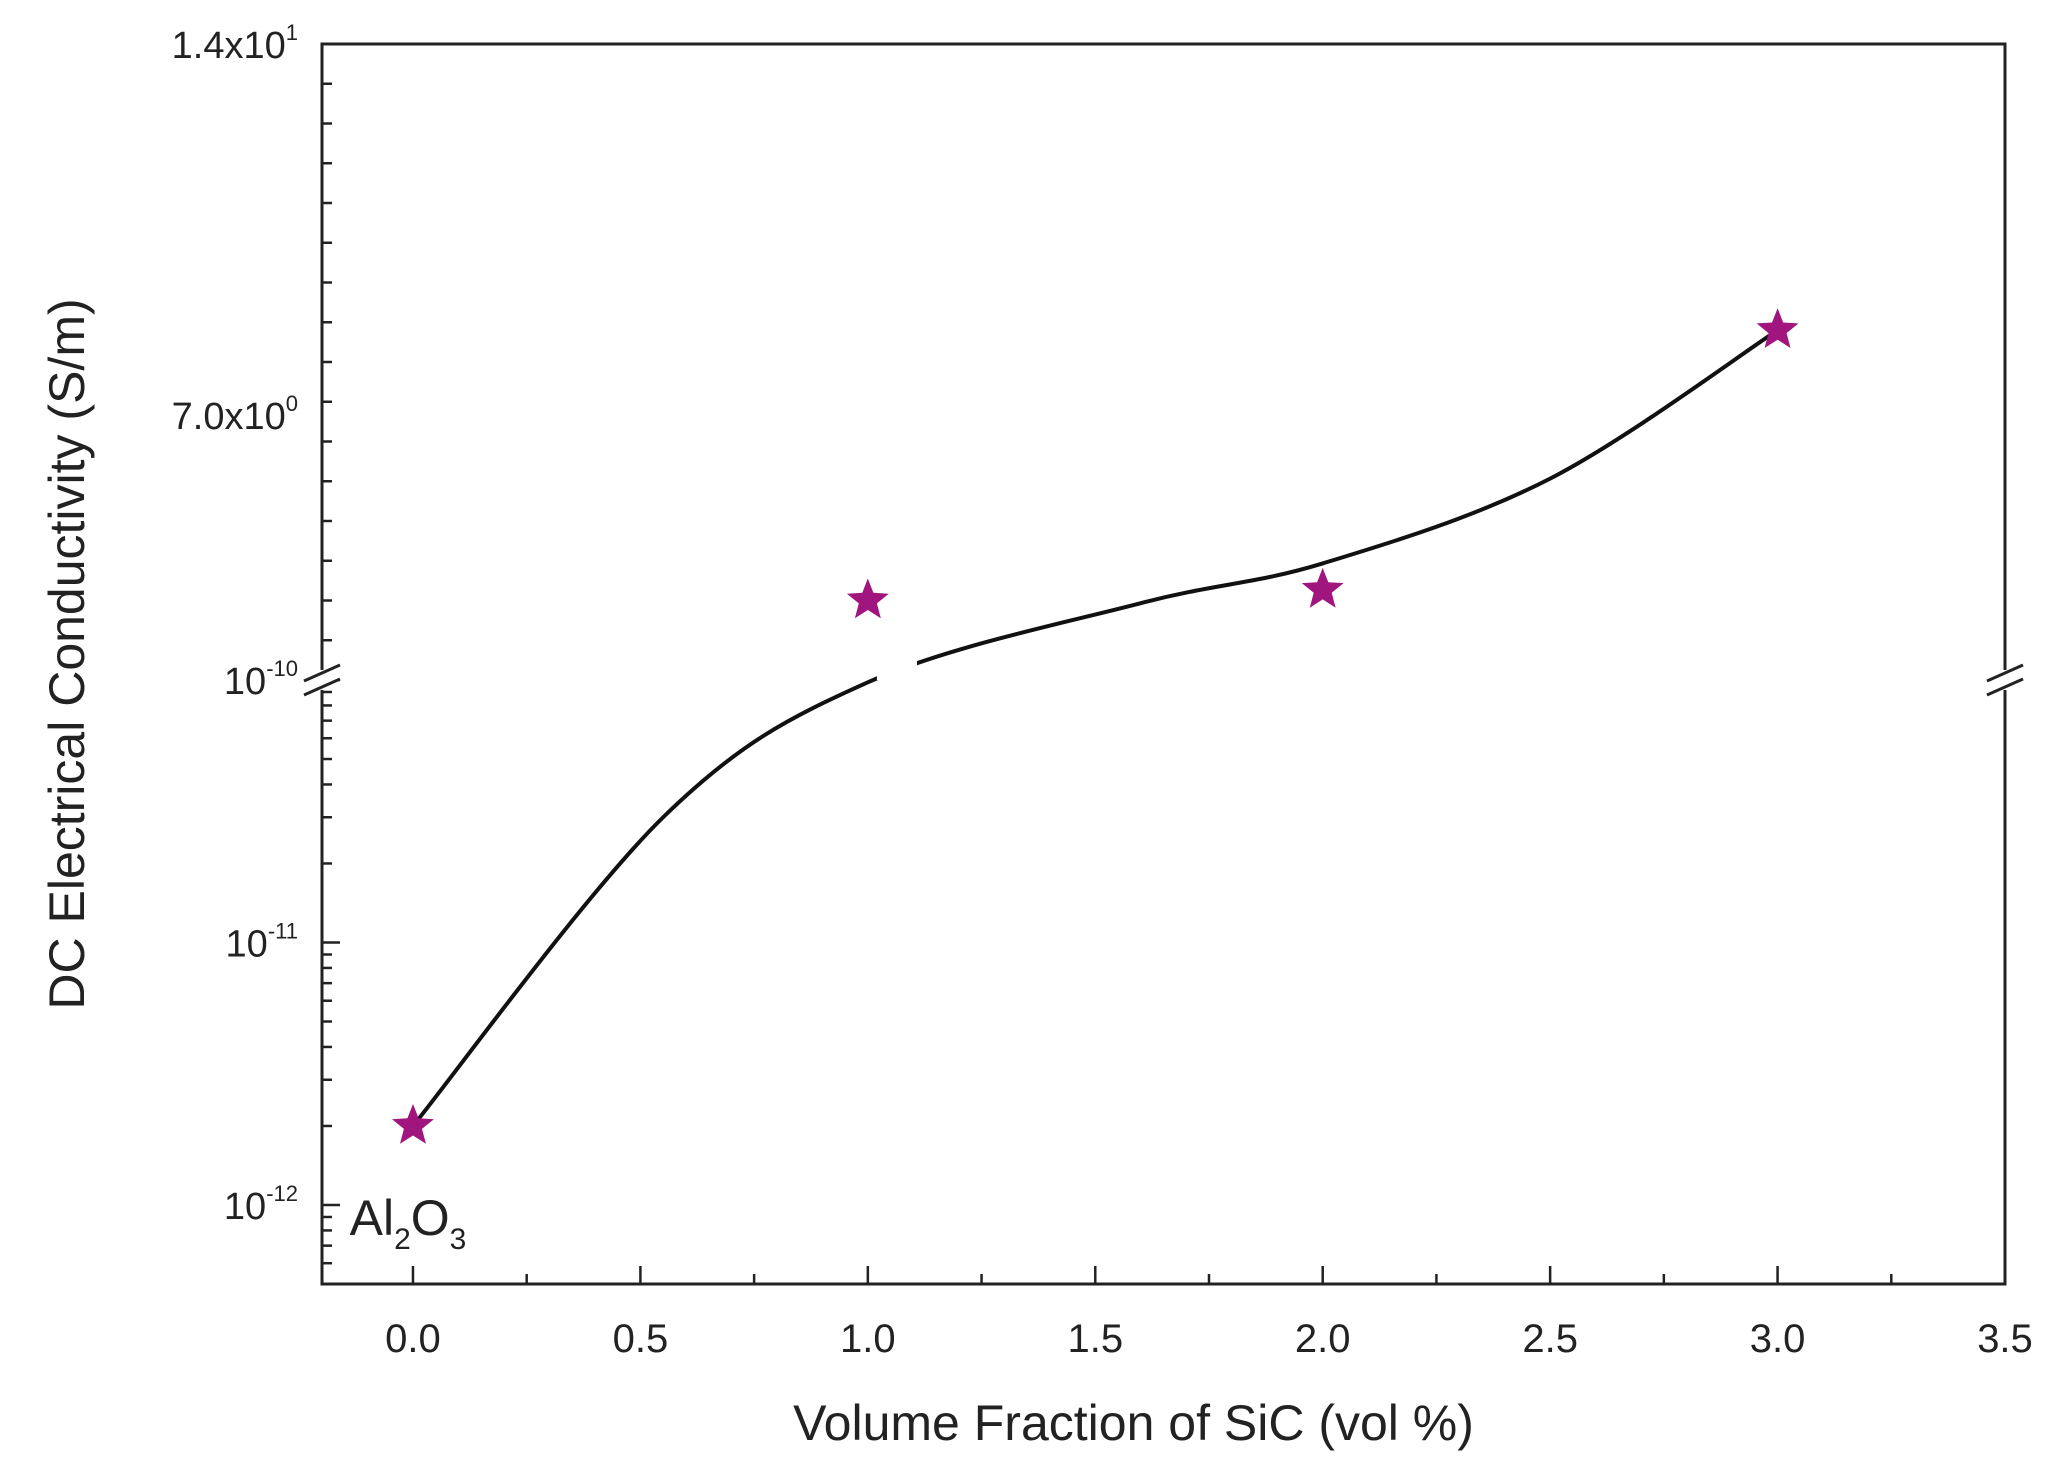 The image size is (2060, 1476). Describe the element at coordinates (235, 43) in the screenshot. I see `y-tick-label: 1.4x10¹` at that location.